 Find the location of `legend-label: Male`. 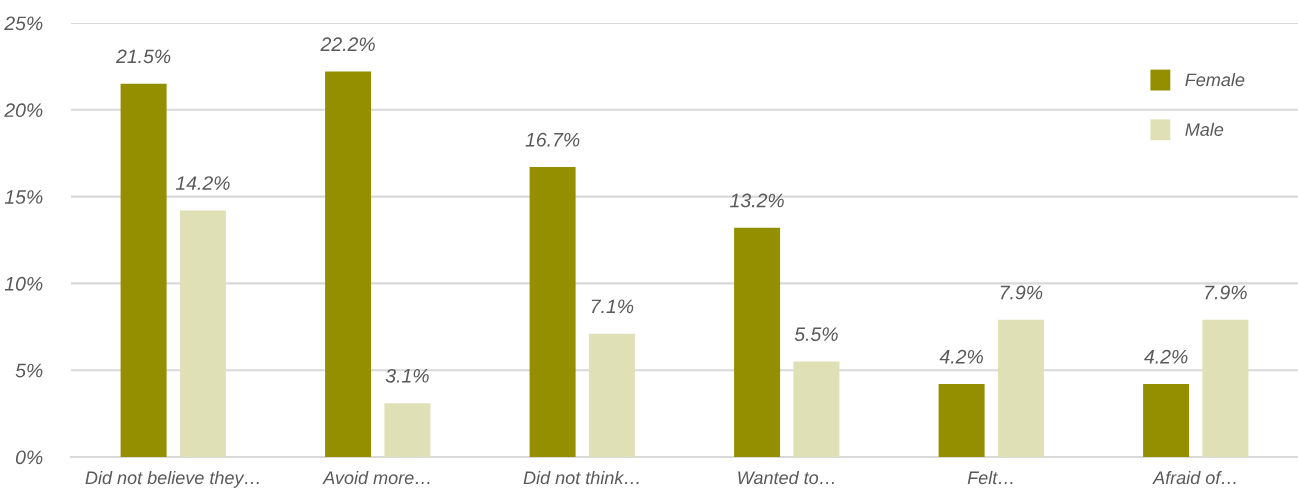

legend-label: Male is located at coordinates (1204, 129).